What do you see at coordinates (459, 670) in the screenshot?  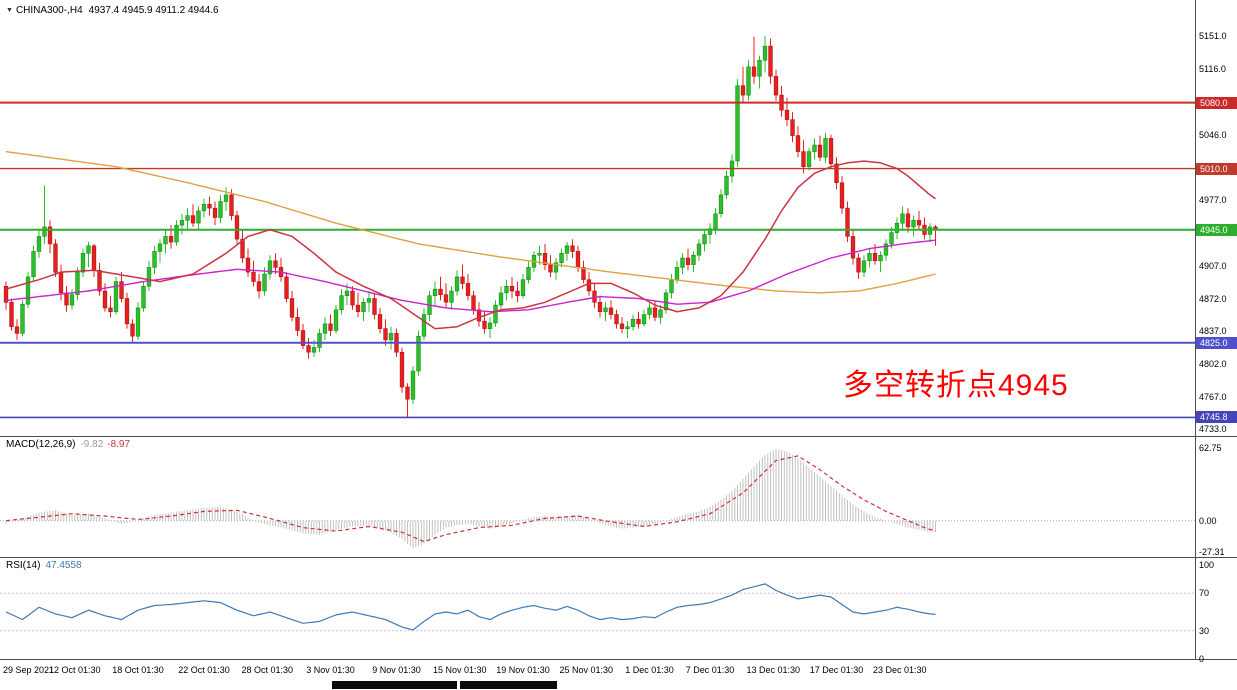 I see `time-tick: 15 Nov 01:30` at bounding box center [459, 670].